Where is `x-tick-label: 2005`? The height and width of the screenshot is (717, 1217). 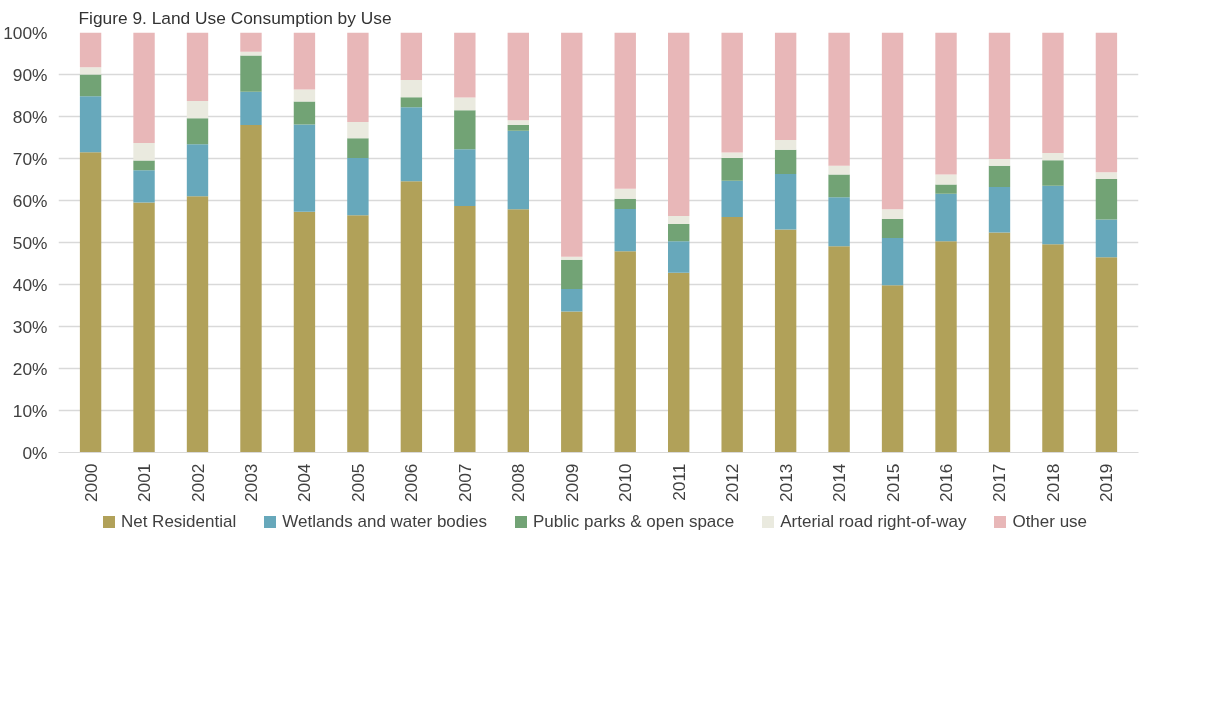 x-tick-label: 2005 is located at coordinates (357, 483).